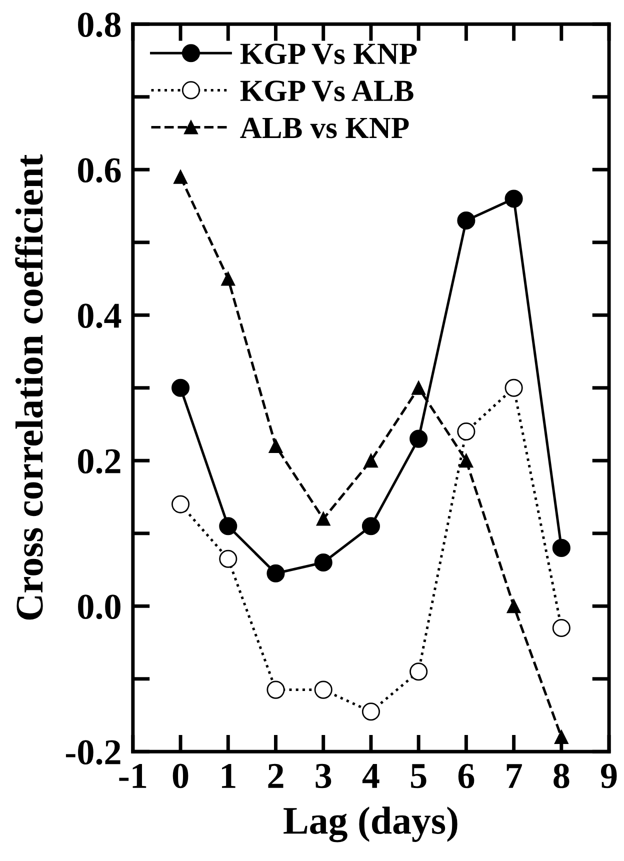 This screenshot has width=624, height=861. Describe the element at coordinates (608, 776) in the screenshot. I see `x-tick-label: 9` at that location.